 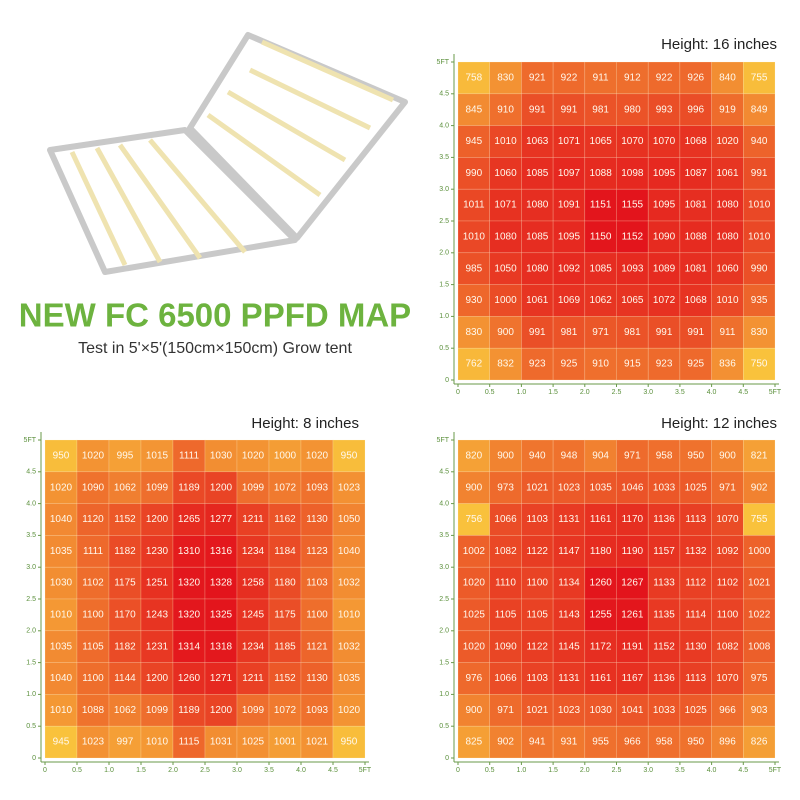 What do you see at coordinates (125, 710) in the screenshot?
I see `cell-value: 1062` at bounding box center [125, 710].